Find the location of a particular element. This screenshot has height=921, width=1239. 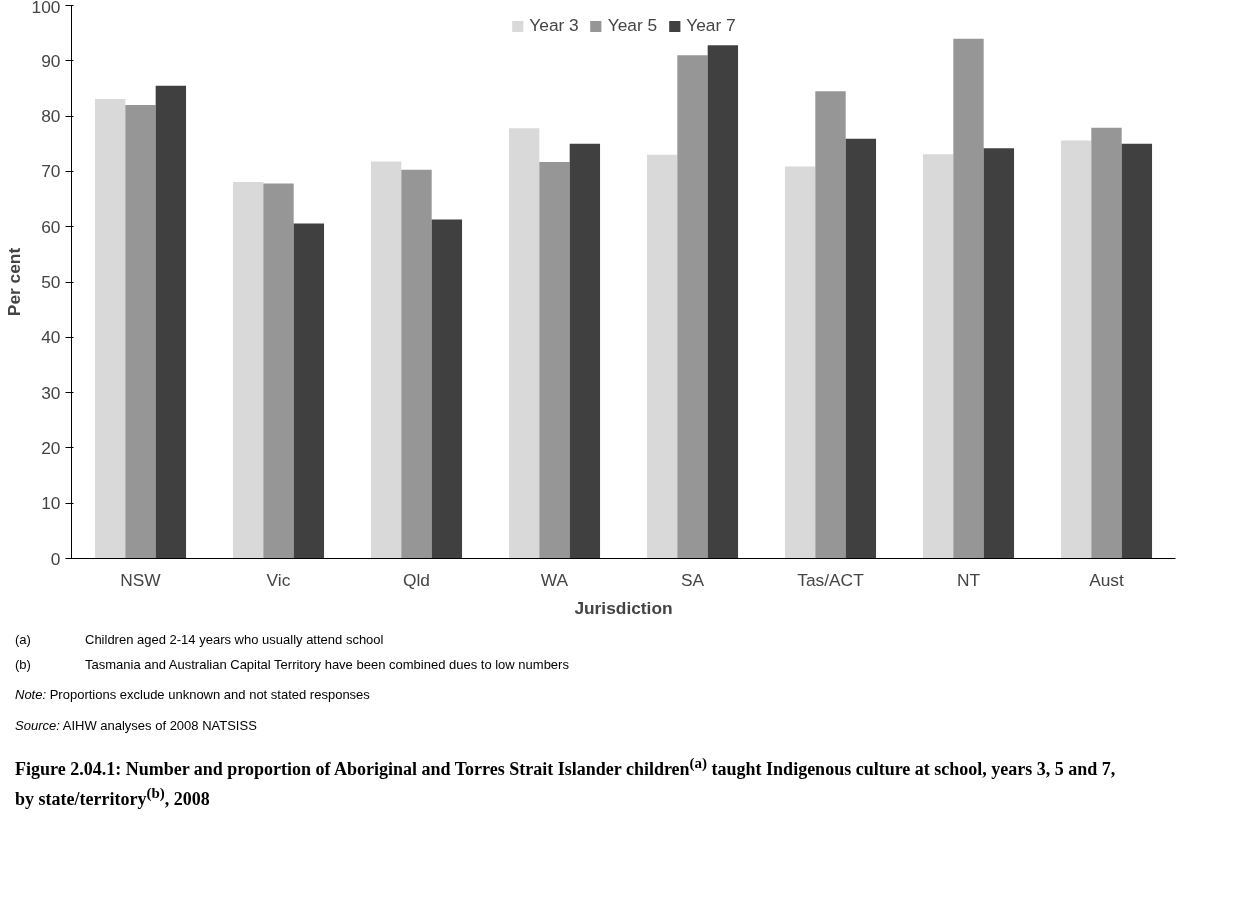

y-tick-label: 90 is located at coordinates (51, 60).